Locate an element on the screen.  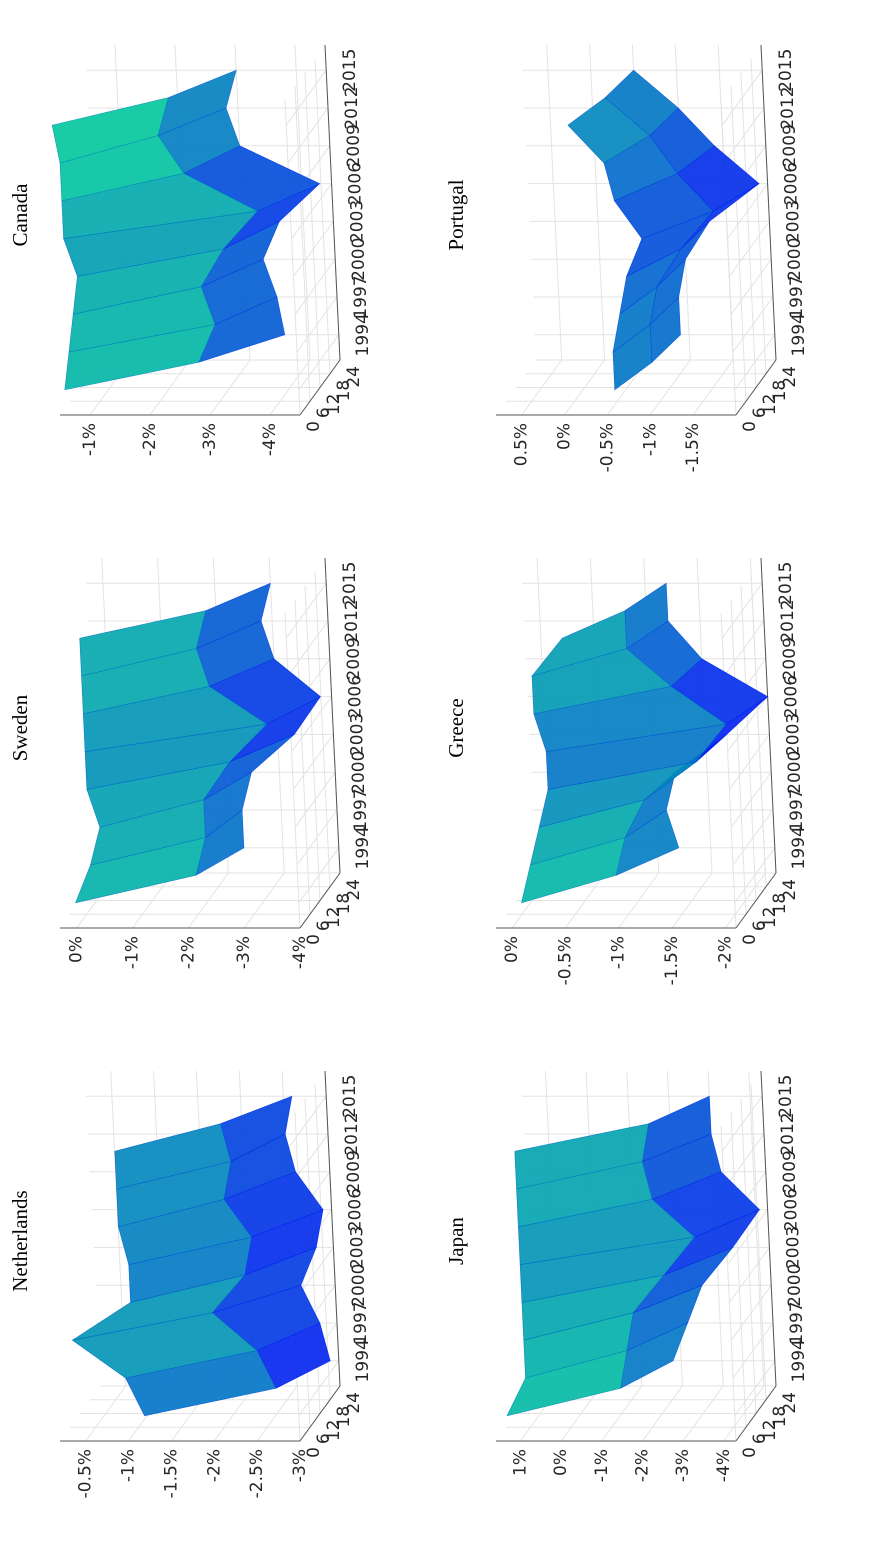
z-tick-label: -4% is located at coordinates (270, 439).